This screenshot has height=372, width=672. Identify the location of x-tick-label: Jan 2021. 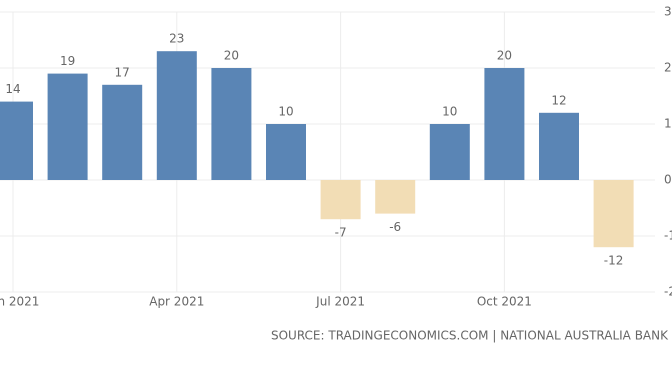
(19, 302).